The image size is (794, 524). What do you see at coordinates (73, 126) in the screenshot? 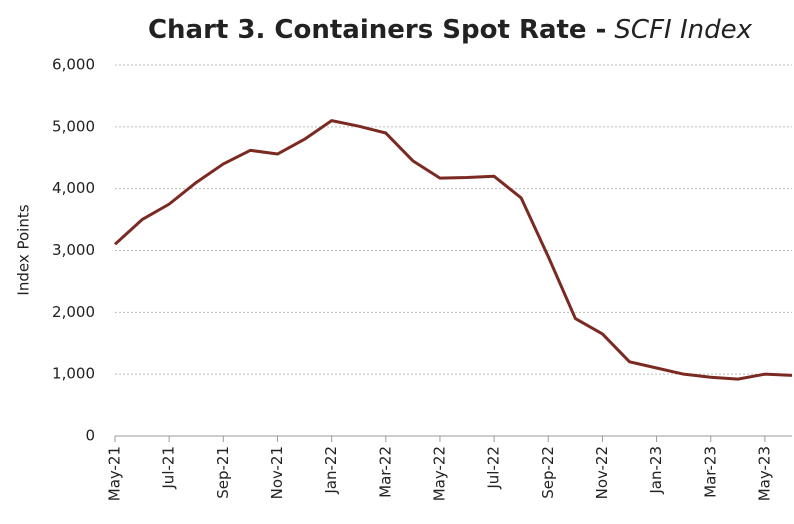
I see `y-tick-label: 5,000` at bounding box center [73, 126].